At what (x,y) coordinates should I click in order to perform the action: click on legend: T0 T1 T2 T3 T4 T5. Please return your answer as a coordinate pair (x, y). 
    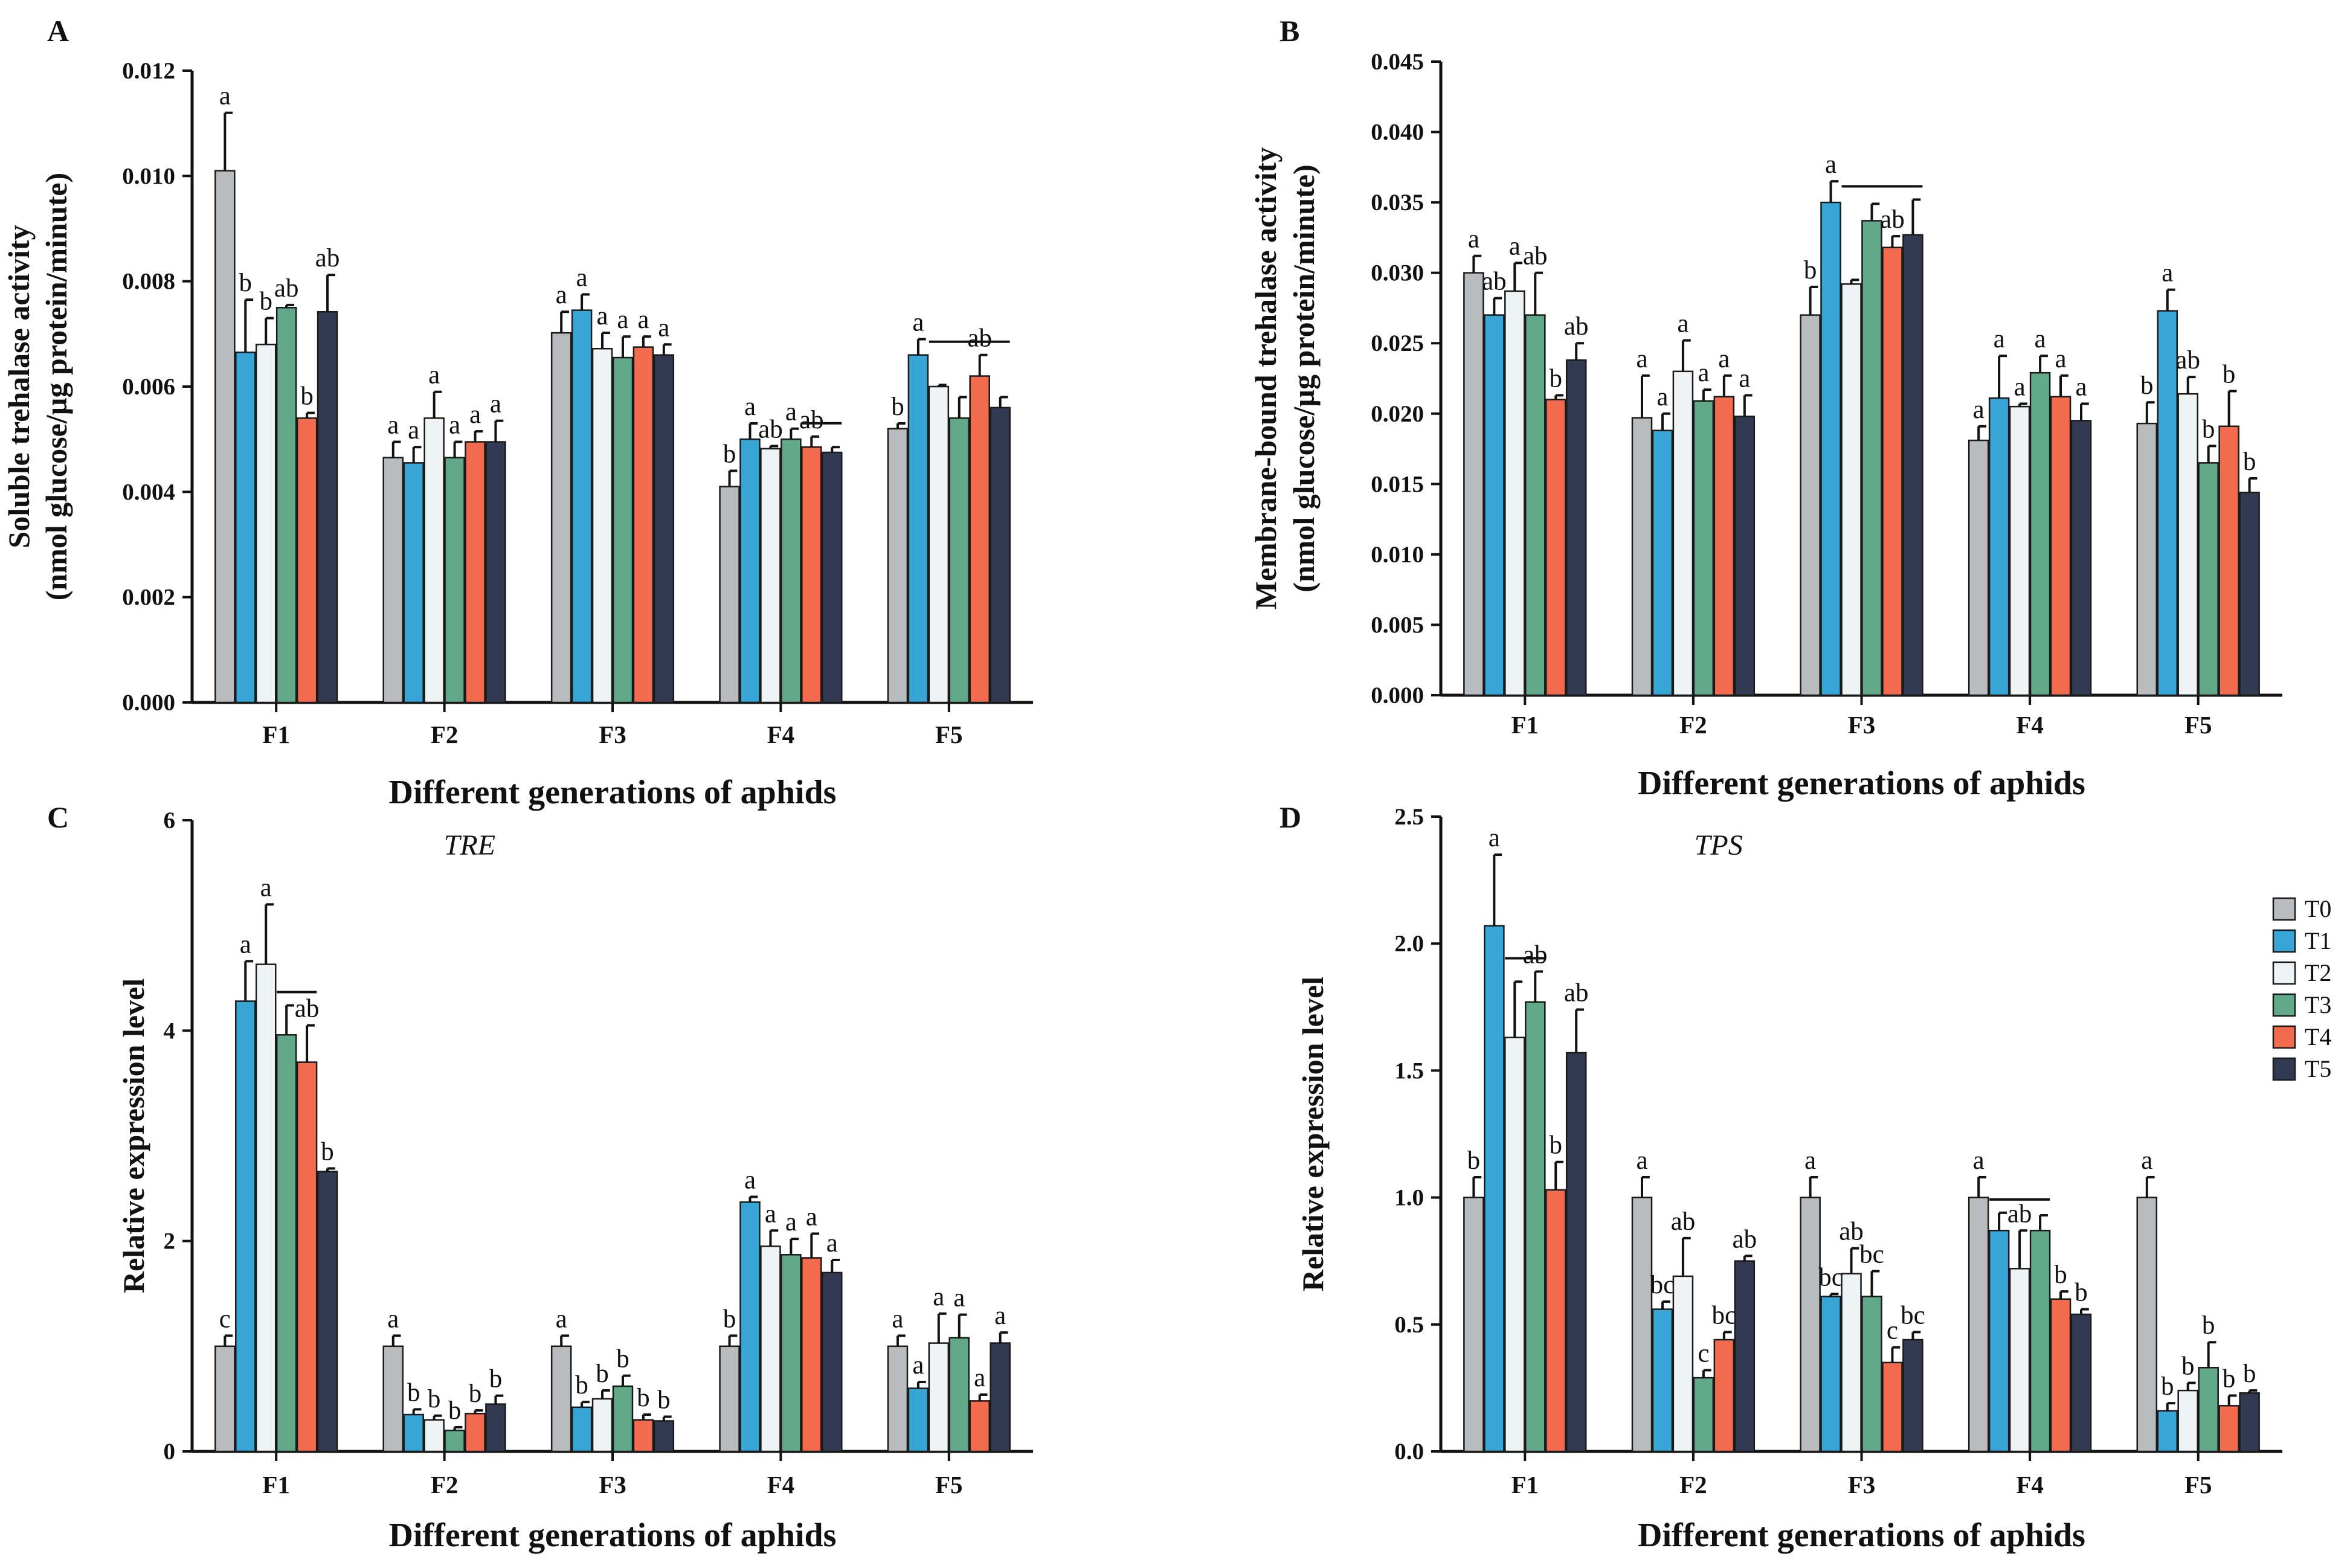
    Looking at the image, I should click on (2301, 988).